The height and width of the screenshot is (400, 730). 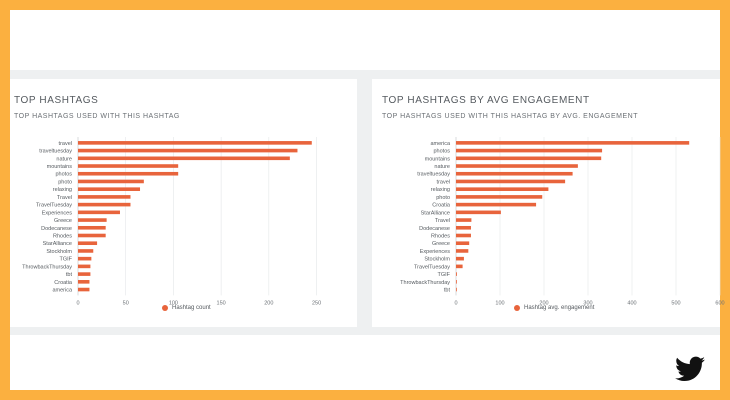 I want to click on legend-label: Hashtag avg. engagement, so click(x=559, y=308).